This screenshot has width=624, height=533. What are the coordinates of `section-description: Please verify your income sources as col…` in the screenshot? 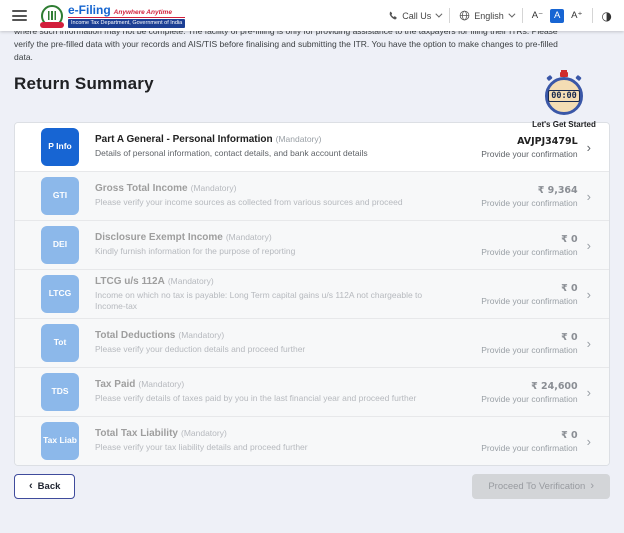 It's located at (249, 202).